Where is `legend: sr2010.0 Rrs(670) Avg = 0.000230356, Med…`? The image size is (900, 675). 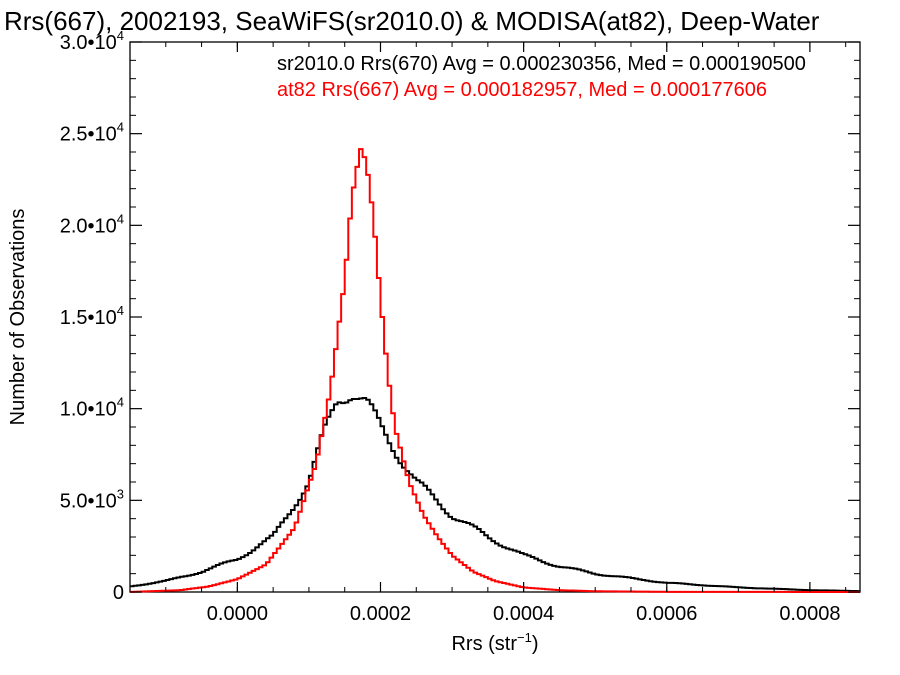
legend: sr2010.0 Rrs(670) Avg = 0.000230356, Med… is located at coordinates (541, 77).